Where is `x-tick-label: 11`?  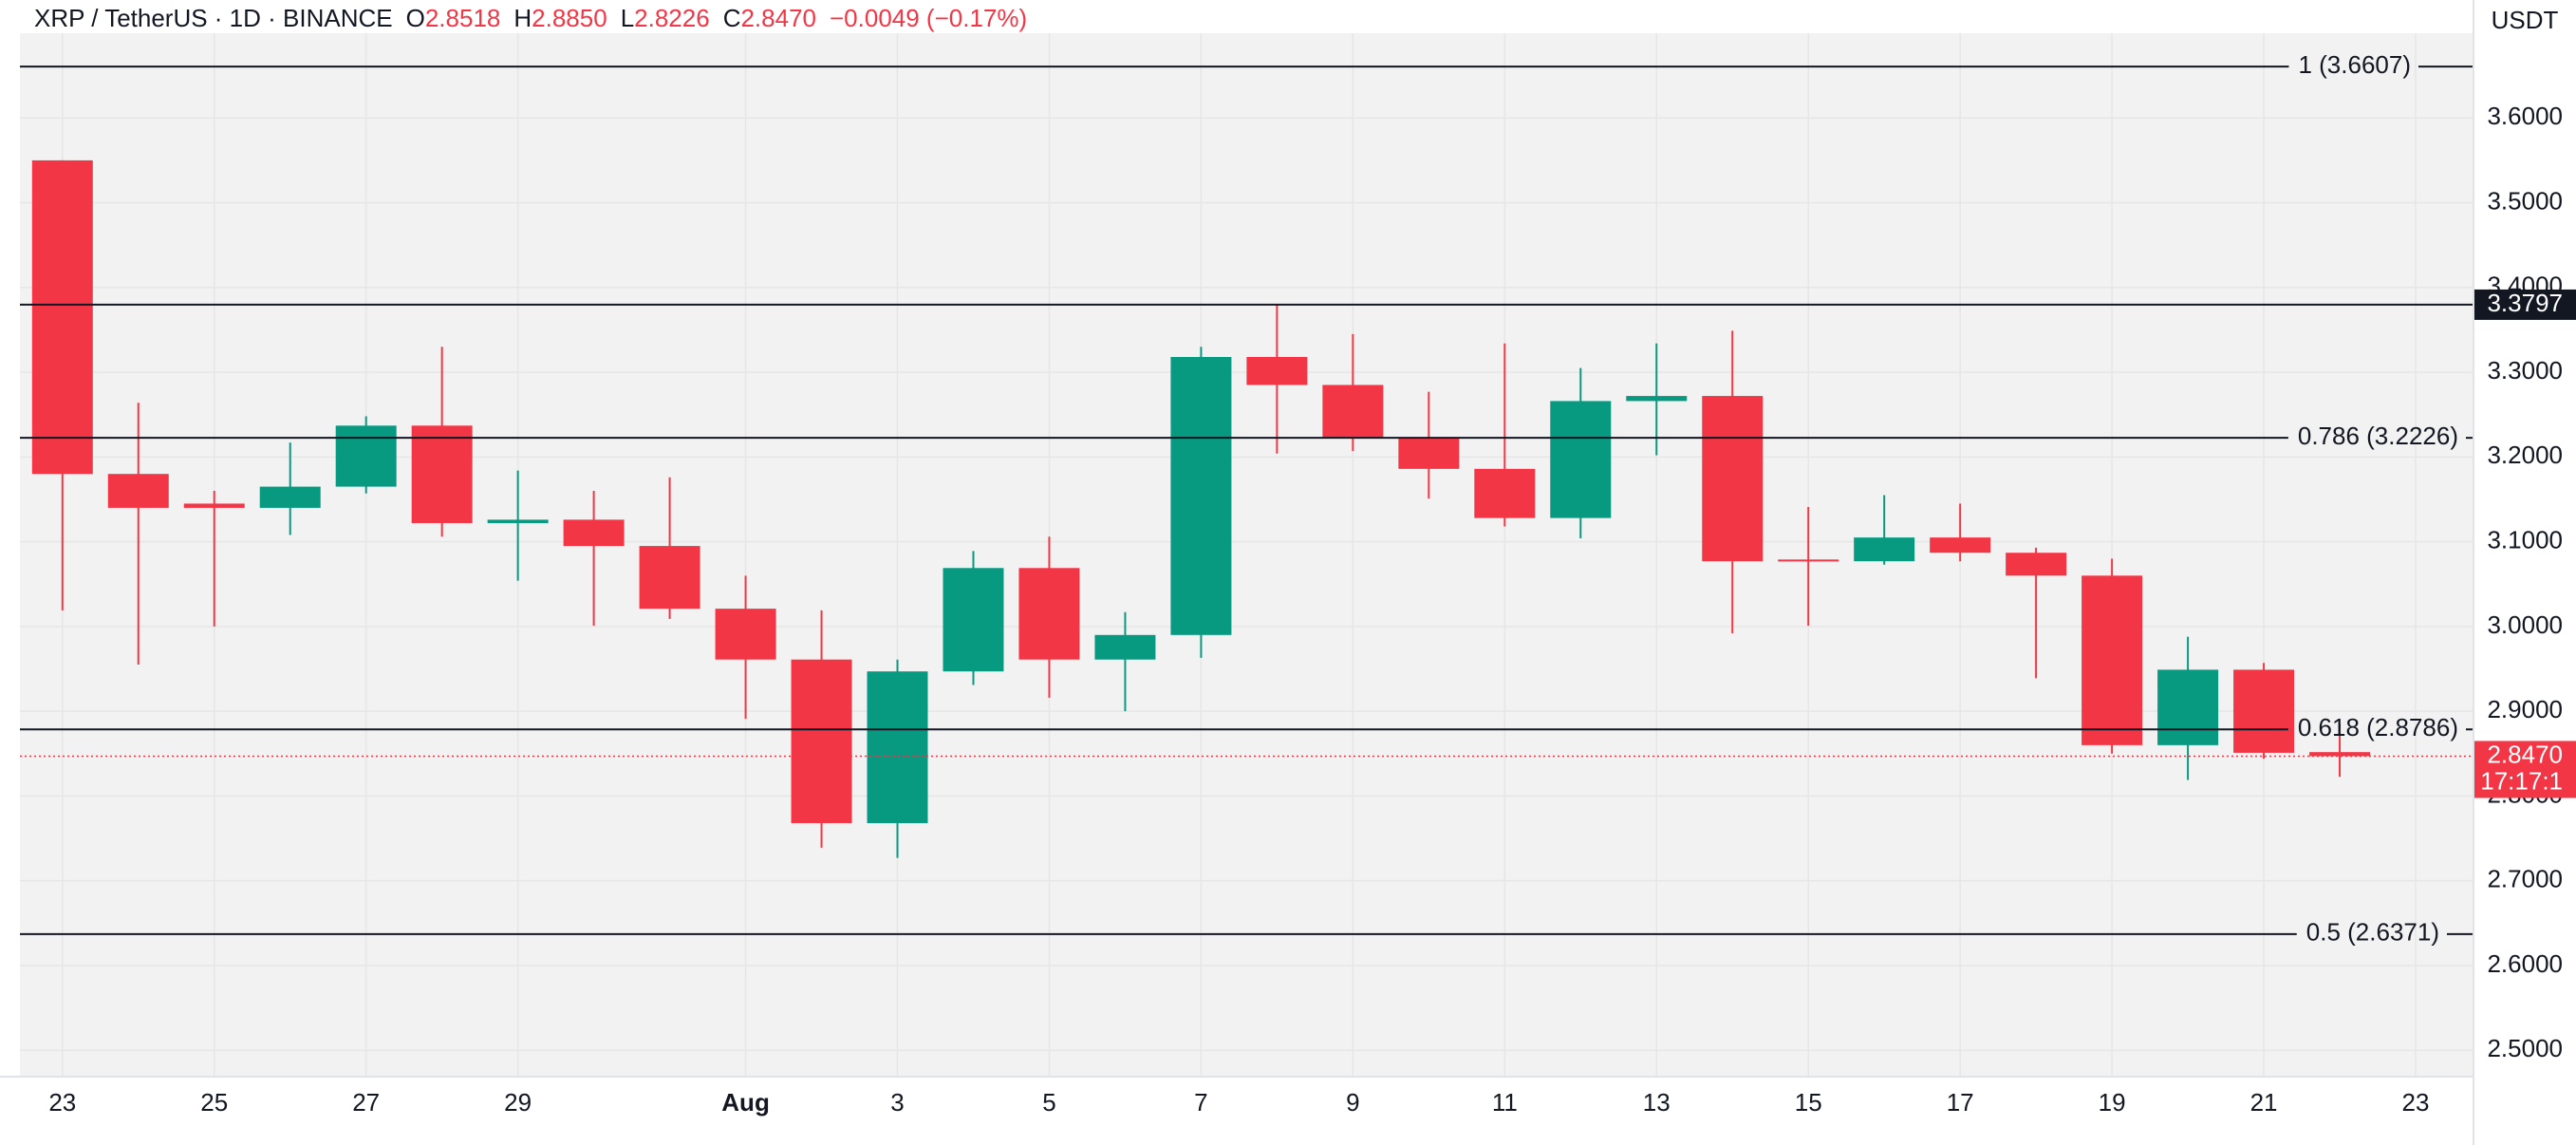
x-tick-label: 11 is located at coordinates (1505, 1102).